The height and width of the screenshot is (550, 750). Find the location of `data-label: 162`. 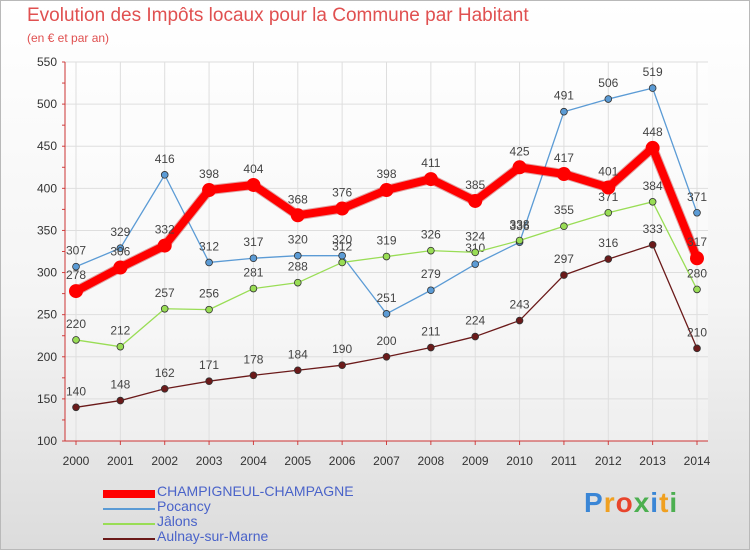

data-label: 162 is located at coordinates (165, 373).